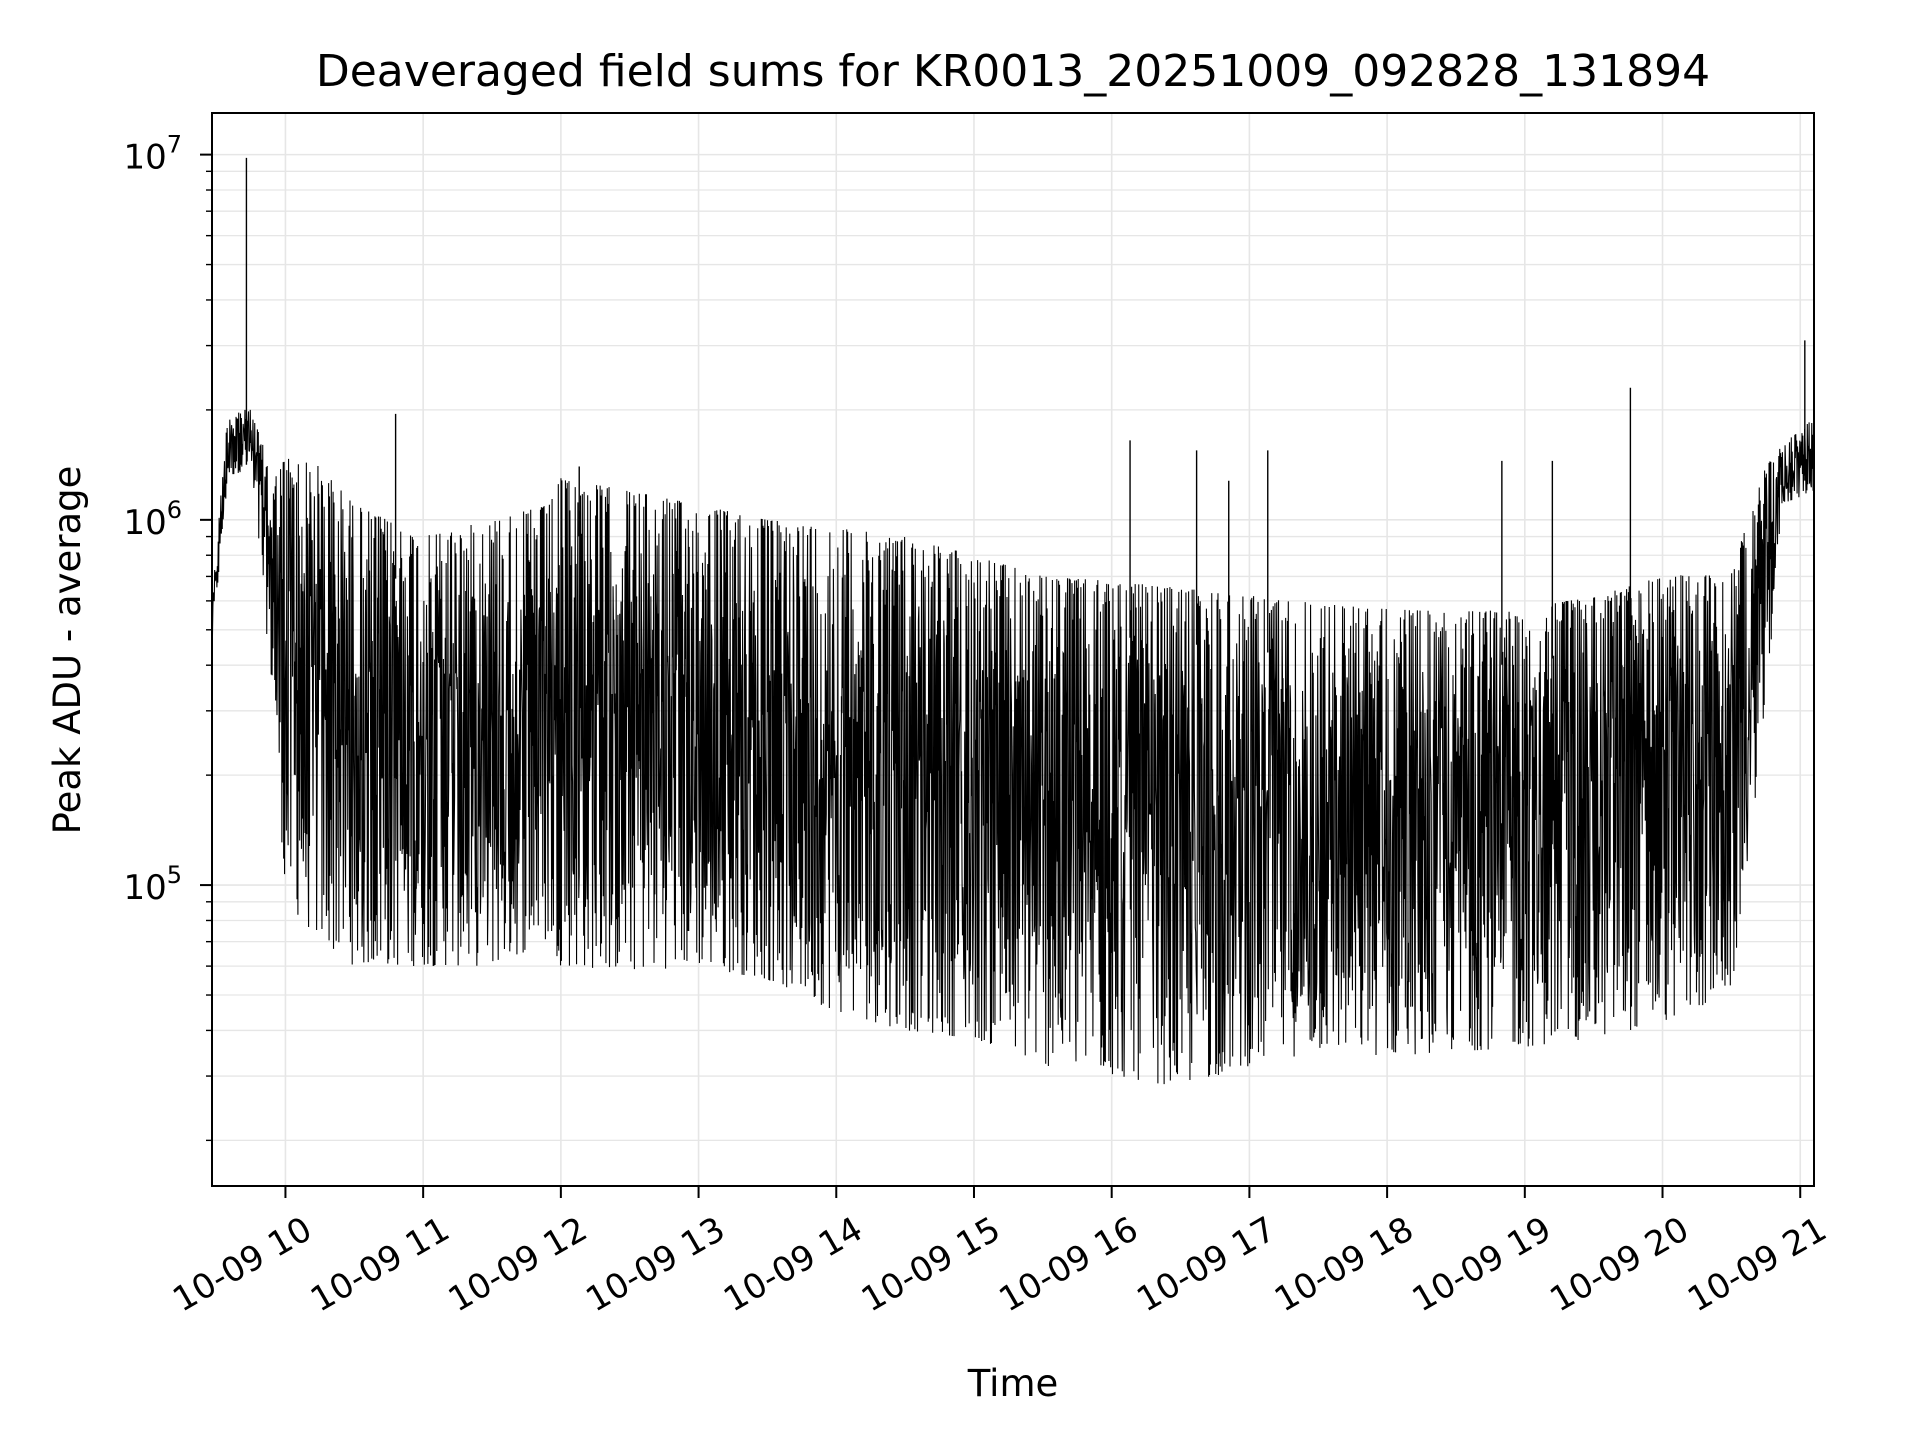  I want to click on y-tick-label: 10⁷, so click(152, 154).